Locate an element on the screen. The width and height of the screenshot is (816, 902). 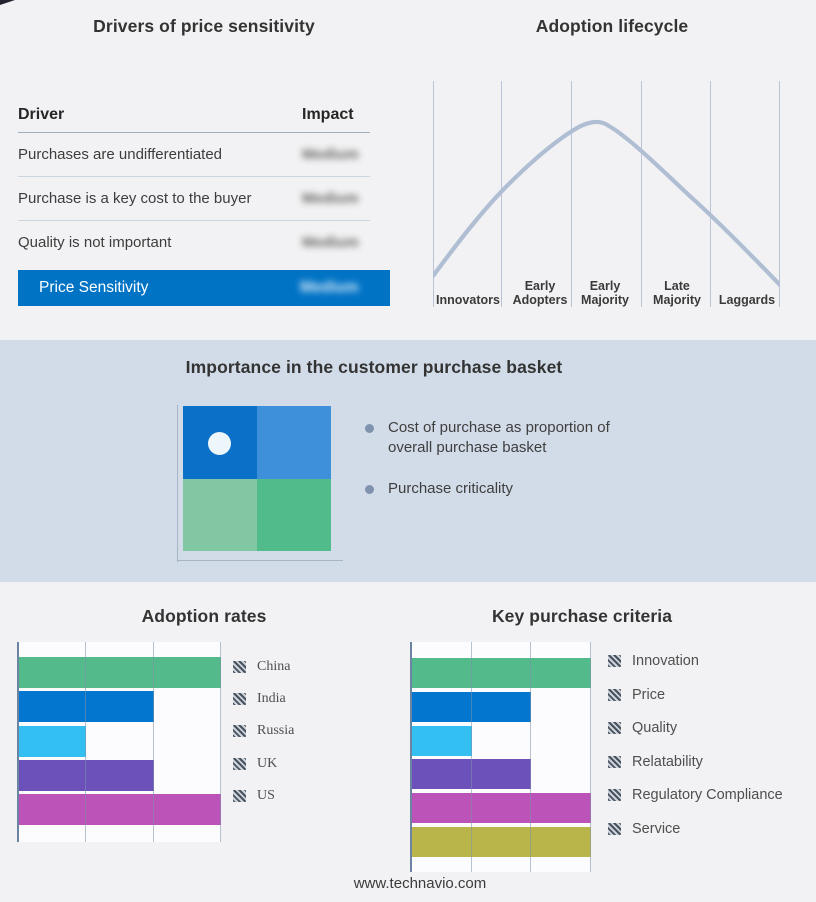
quadrant-y-axis is located at coordinates (177, 483).